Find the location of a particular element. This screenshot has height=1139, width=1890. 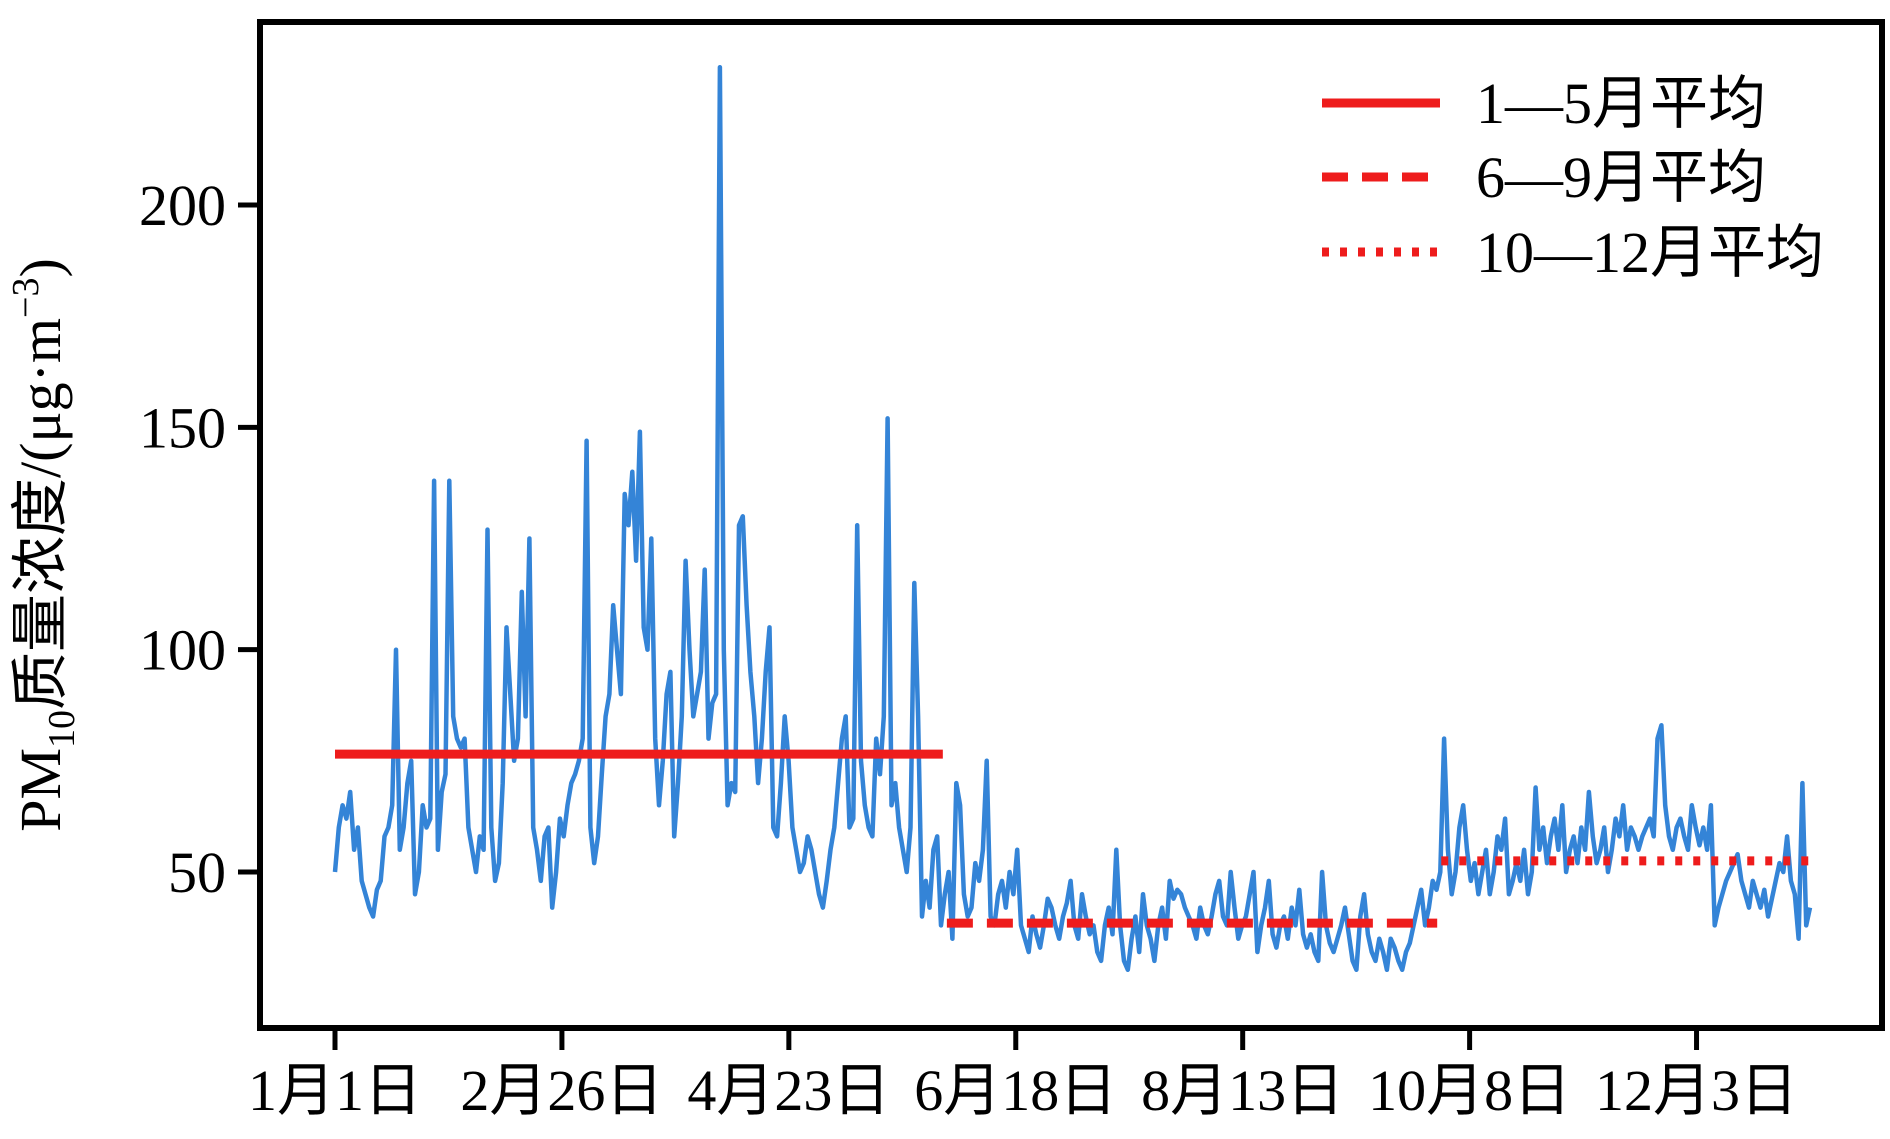

ylabel-middle: 质量浓度/(μg·m is located at coordinates (40, 514).